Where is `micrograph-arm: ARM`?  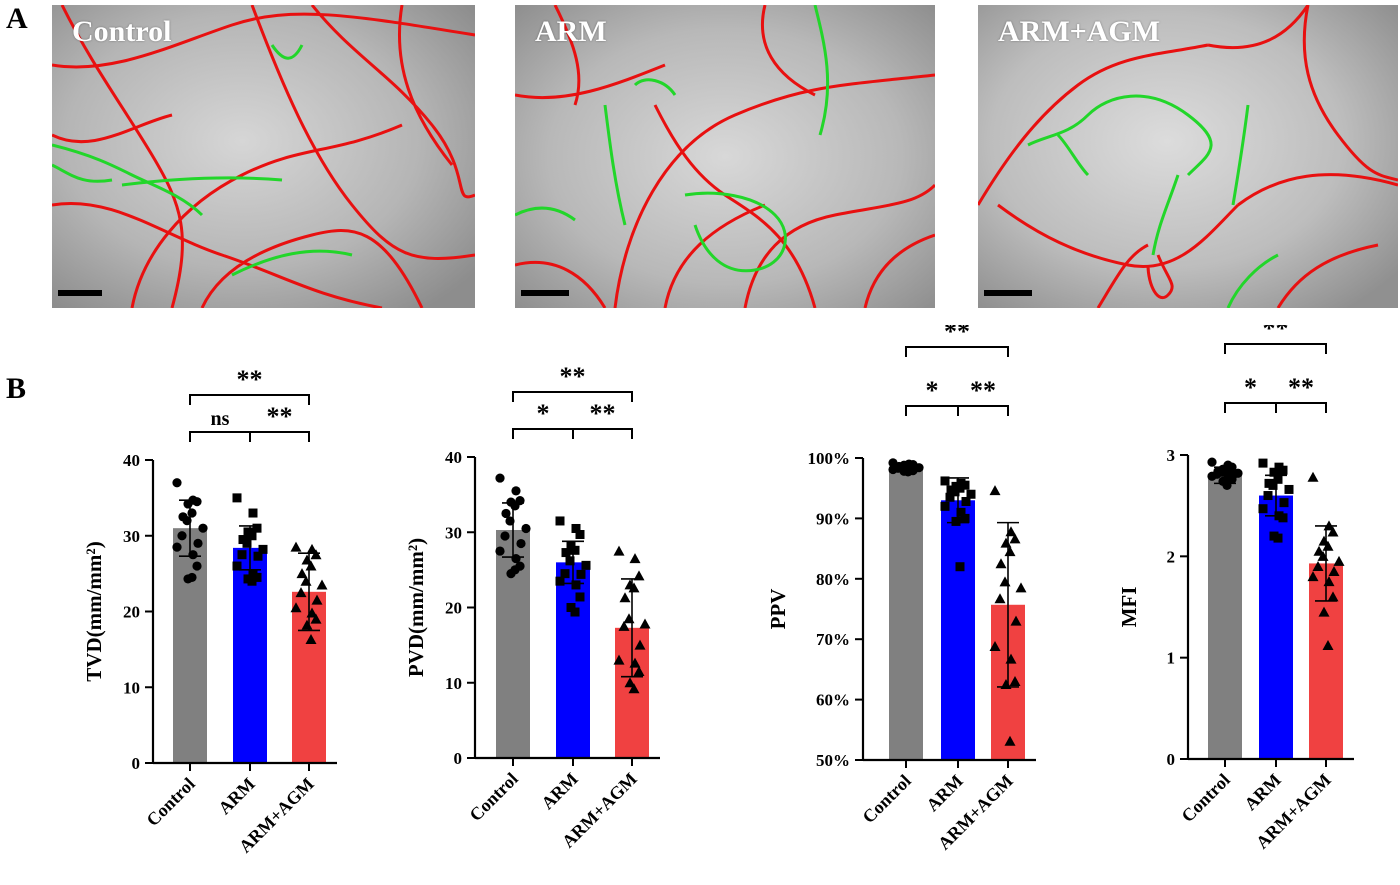
micrograph-arm: ARM is located at coordinates (725, 156).